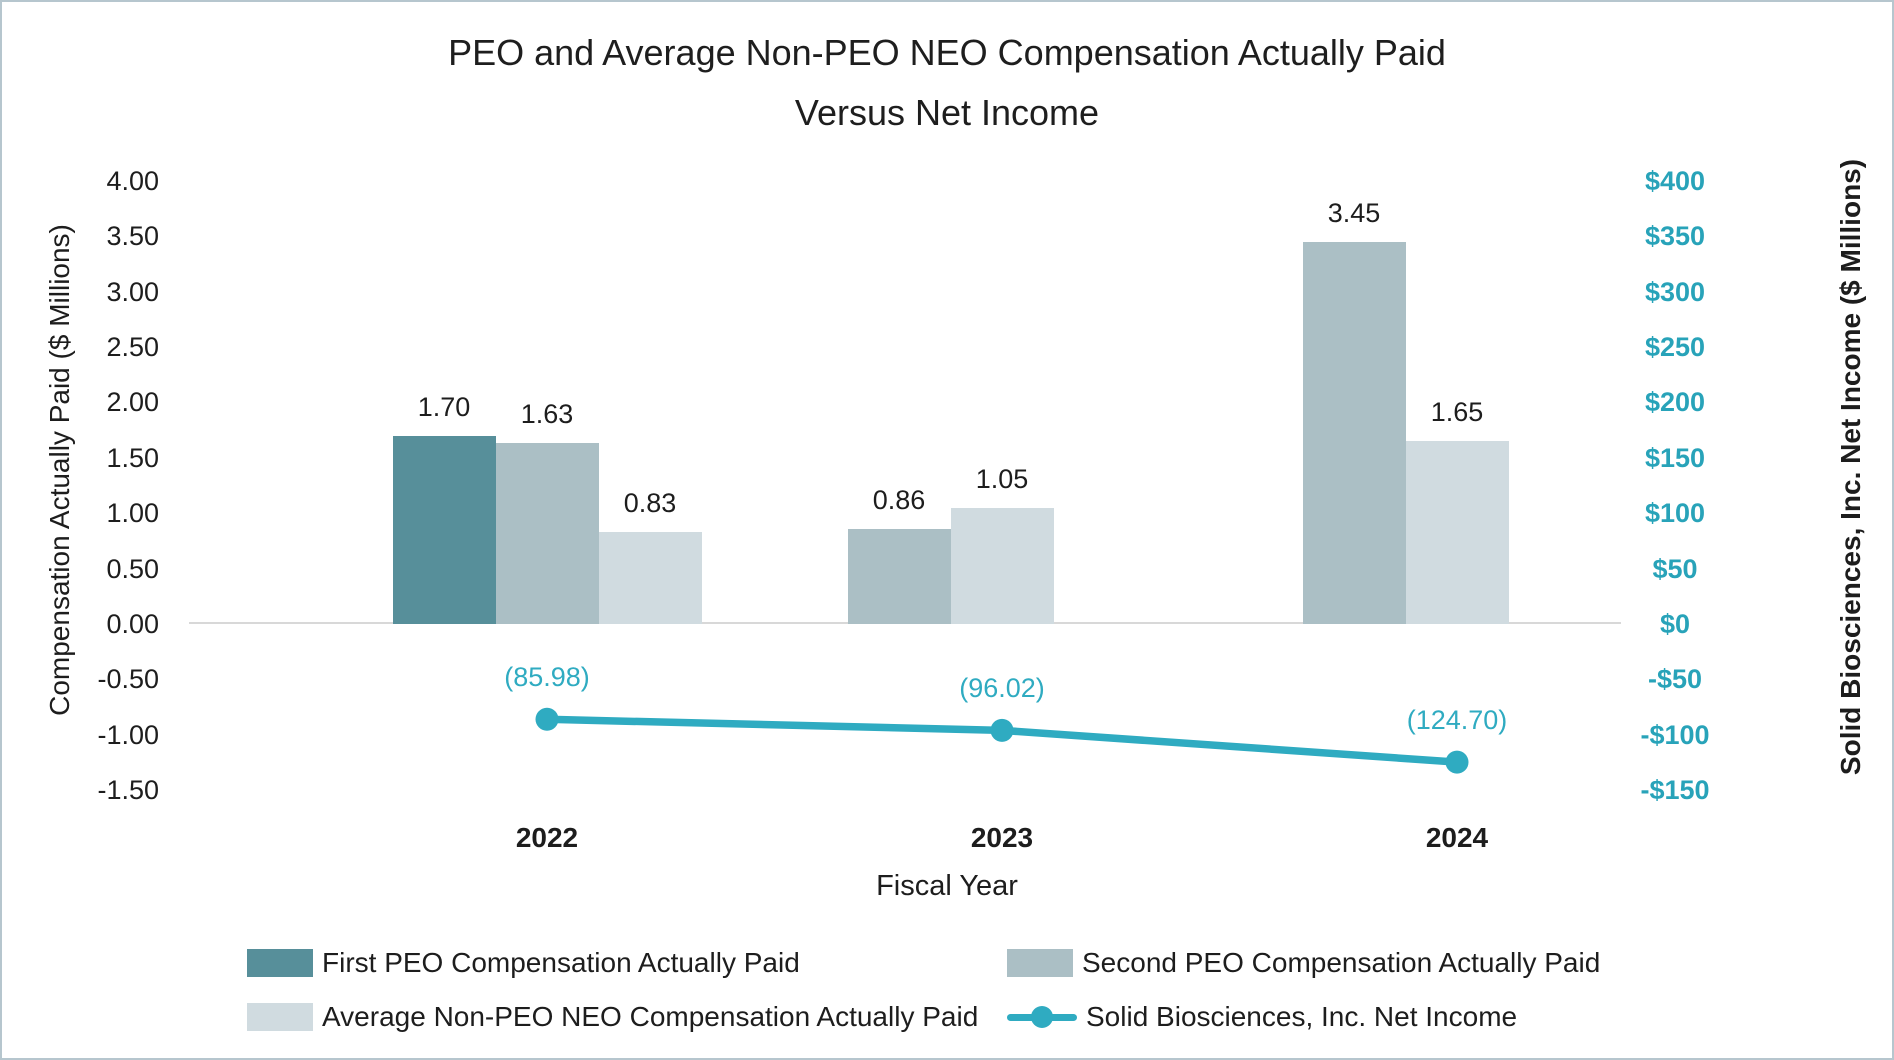  I want to click on bar-avg-non-peo-neo-2022, so click(650, 578).